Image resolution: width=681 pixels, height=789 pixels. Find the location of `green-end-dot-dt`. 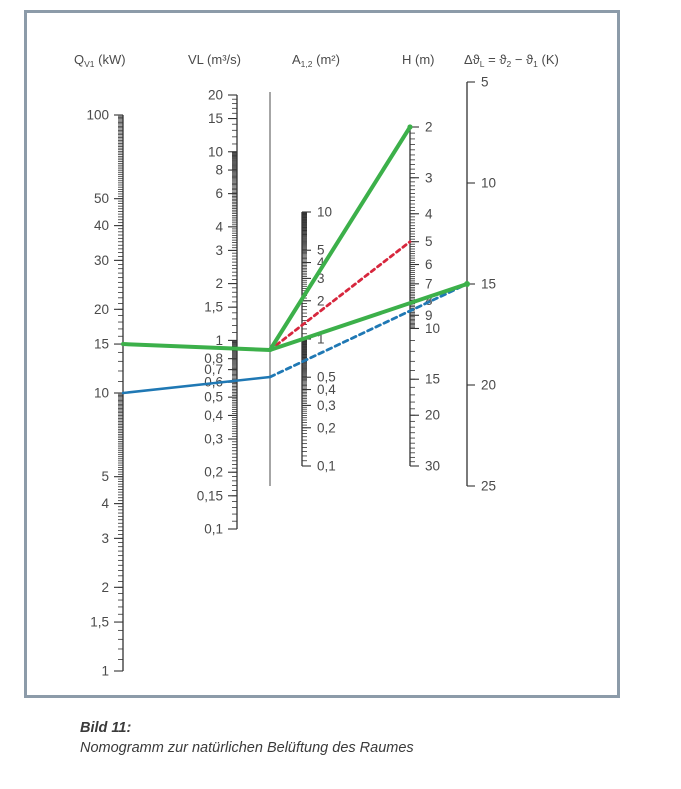

green-end-dot-dt is located at coordinates (467, 284).